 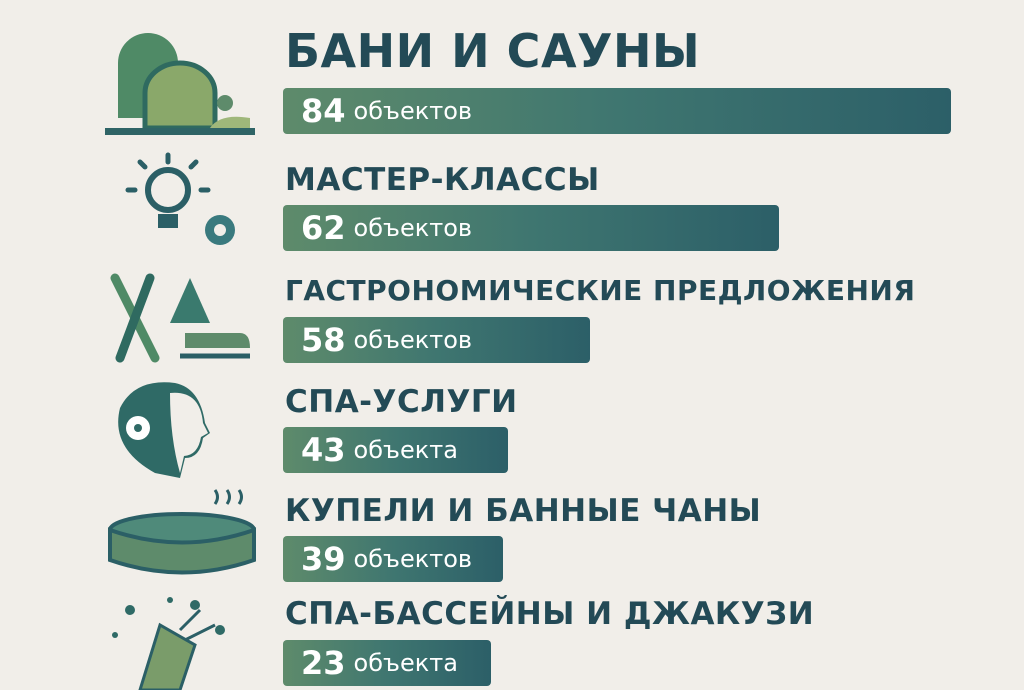 What do you see at coordinates (164, 430) in the screenshot?
I see `woman-flower-icon` at bounding box center [164, 430].